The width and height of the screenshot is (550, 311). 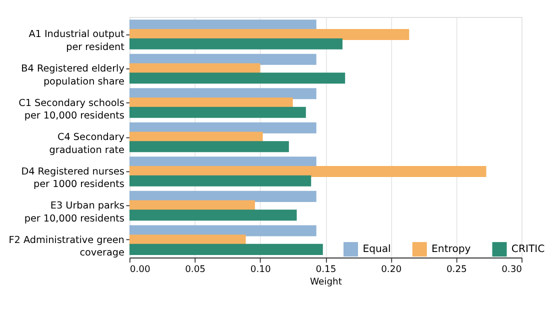 What do you see at coordinates (451, 250) in the screenshot?
I see `legend-label: Entropy` at bounding box center [451, 250].